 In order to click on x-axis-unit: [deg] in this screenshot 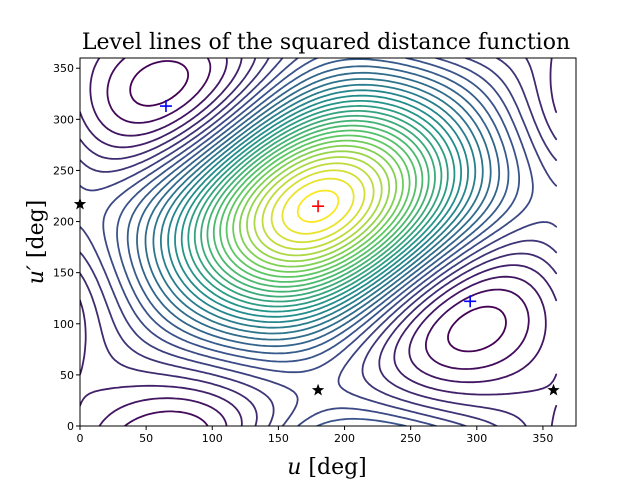, I will do `click(333, 467)`.